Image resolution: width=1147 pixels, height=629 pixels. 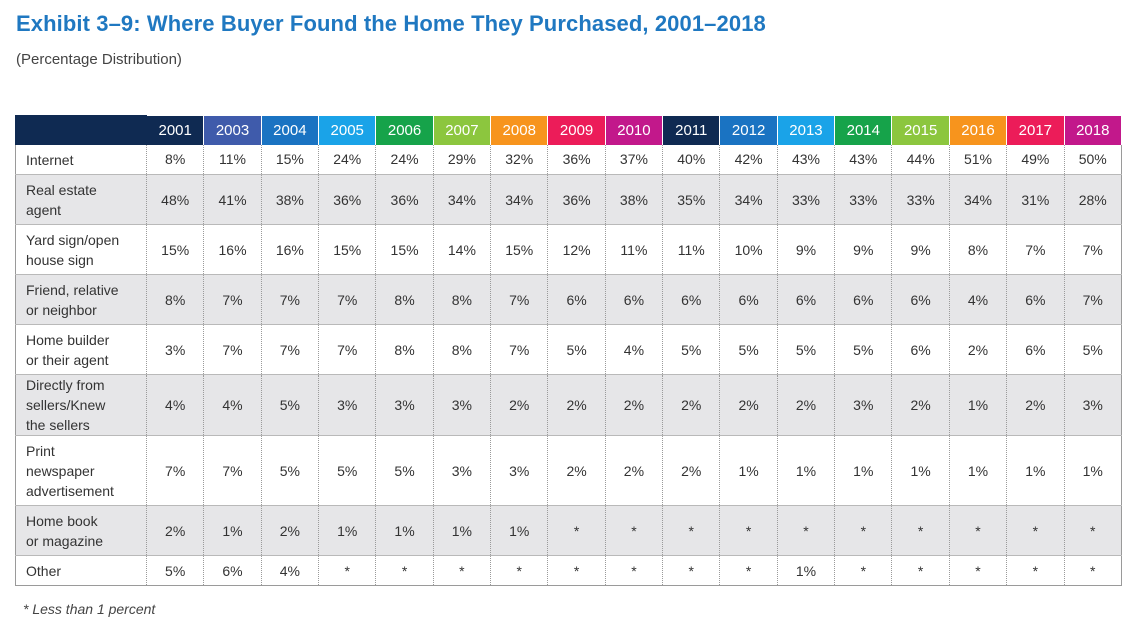 What do you see at coordinates (40, 450) in the screenshot?
I see `row-label-line: Print` at bounding box center [40, 450].